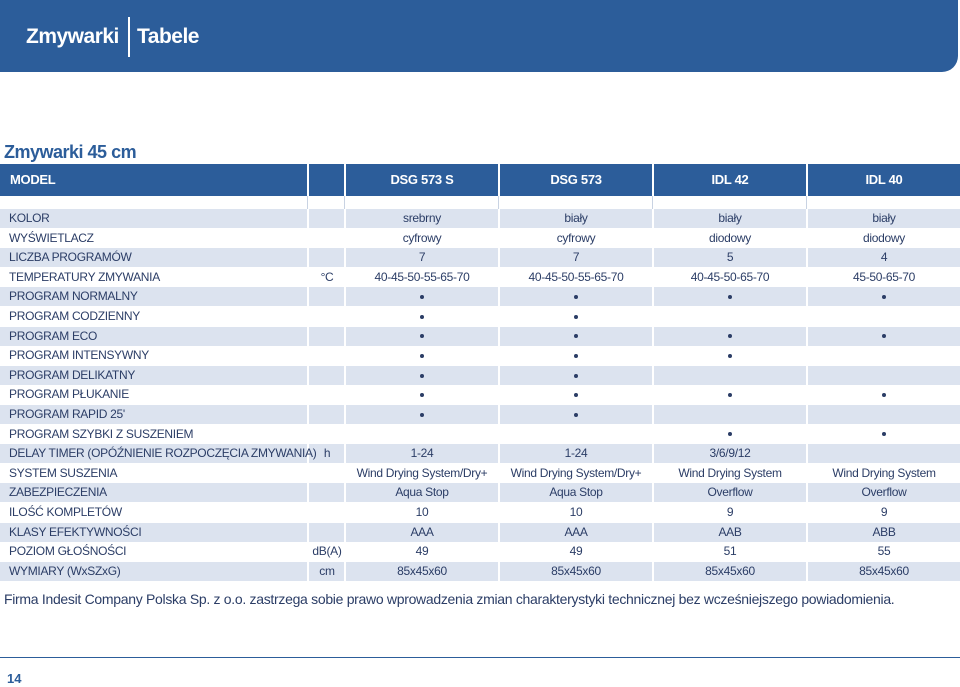 The width and height of the screenshot is (960, 687). I want to click on row-label: POZIOM GŁOŚNOŚCI, so click(68, 551).